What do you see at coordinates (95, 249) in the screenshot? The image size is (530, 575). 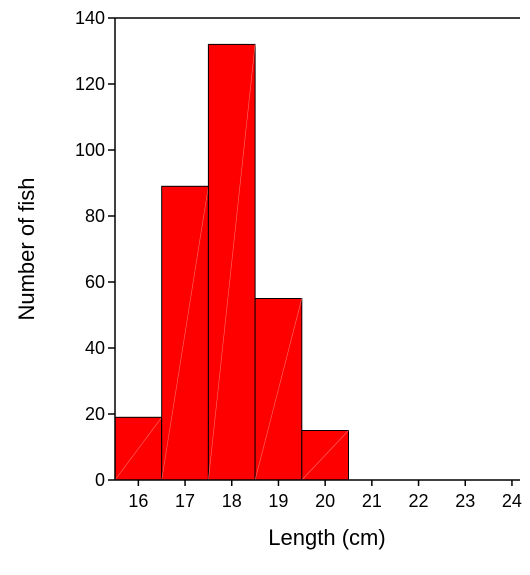 I see `y-ticks-group: 0 20 40 60 80 100 120 140` at bounding box center [95, 249].